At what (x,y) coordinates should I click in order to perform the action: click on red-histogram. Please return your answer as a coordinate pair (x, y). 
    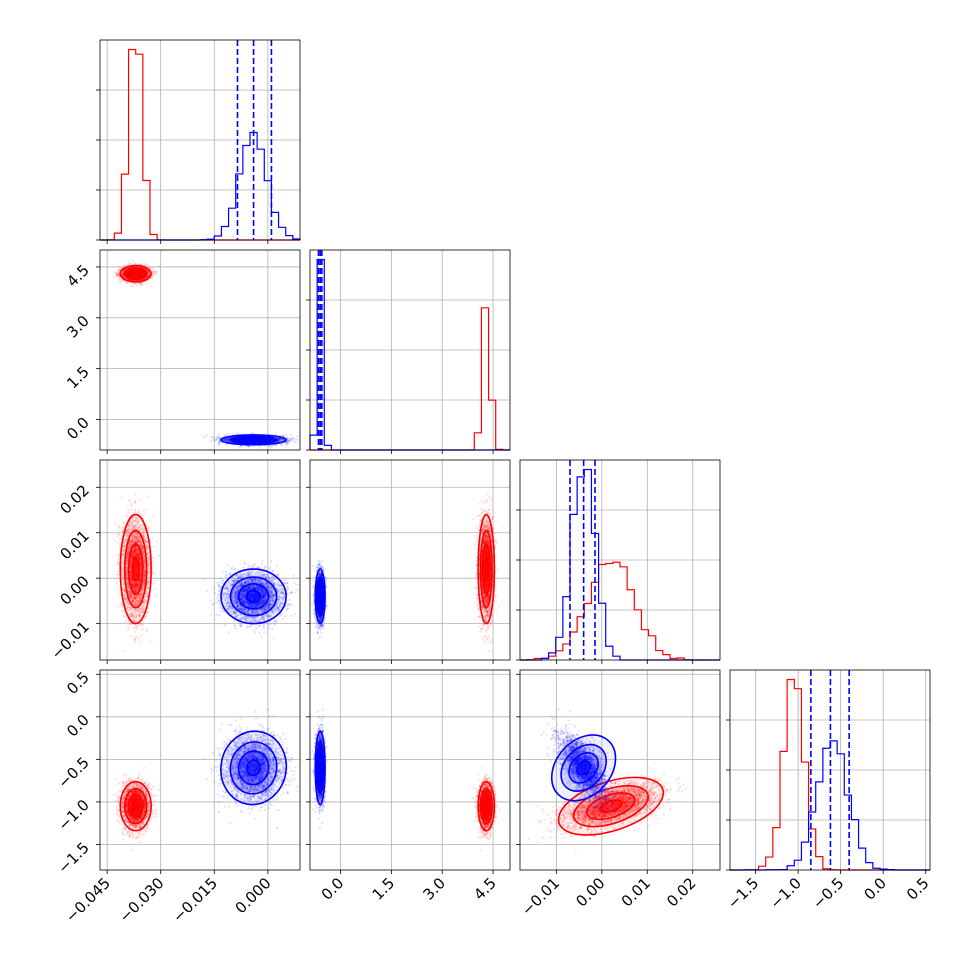
    Looking at the image, I should click on (200, 144).